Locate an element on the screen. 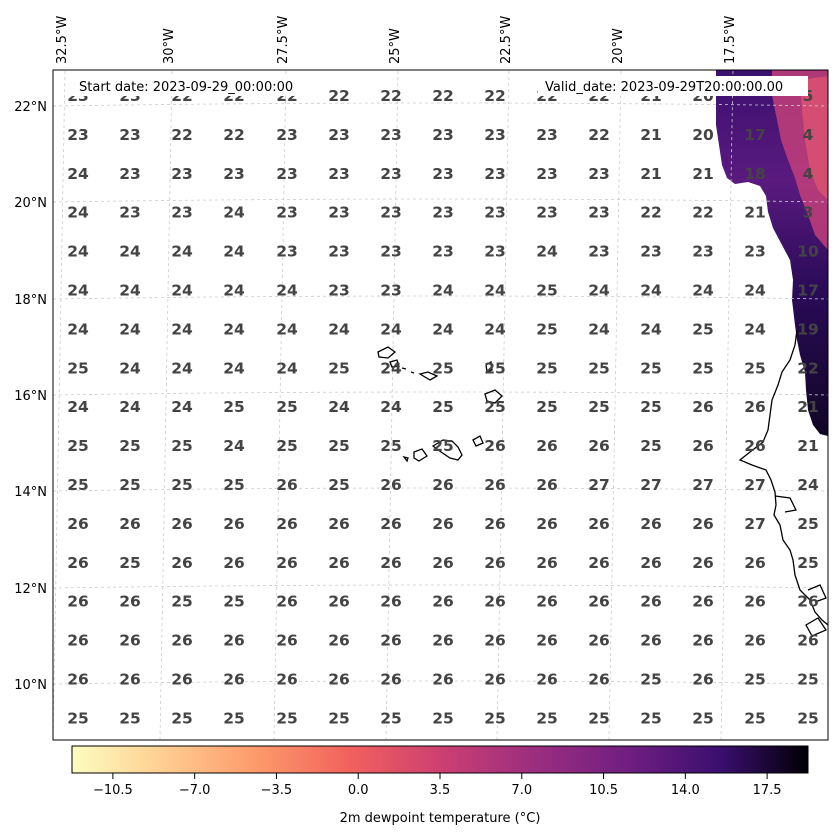 The image size is (837, 837). longitude-label: 17.5°W is located at coordinates (730, 40).